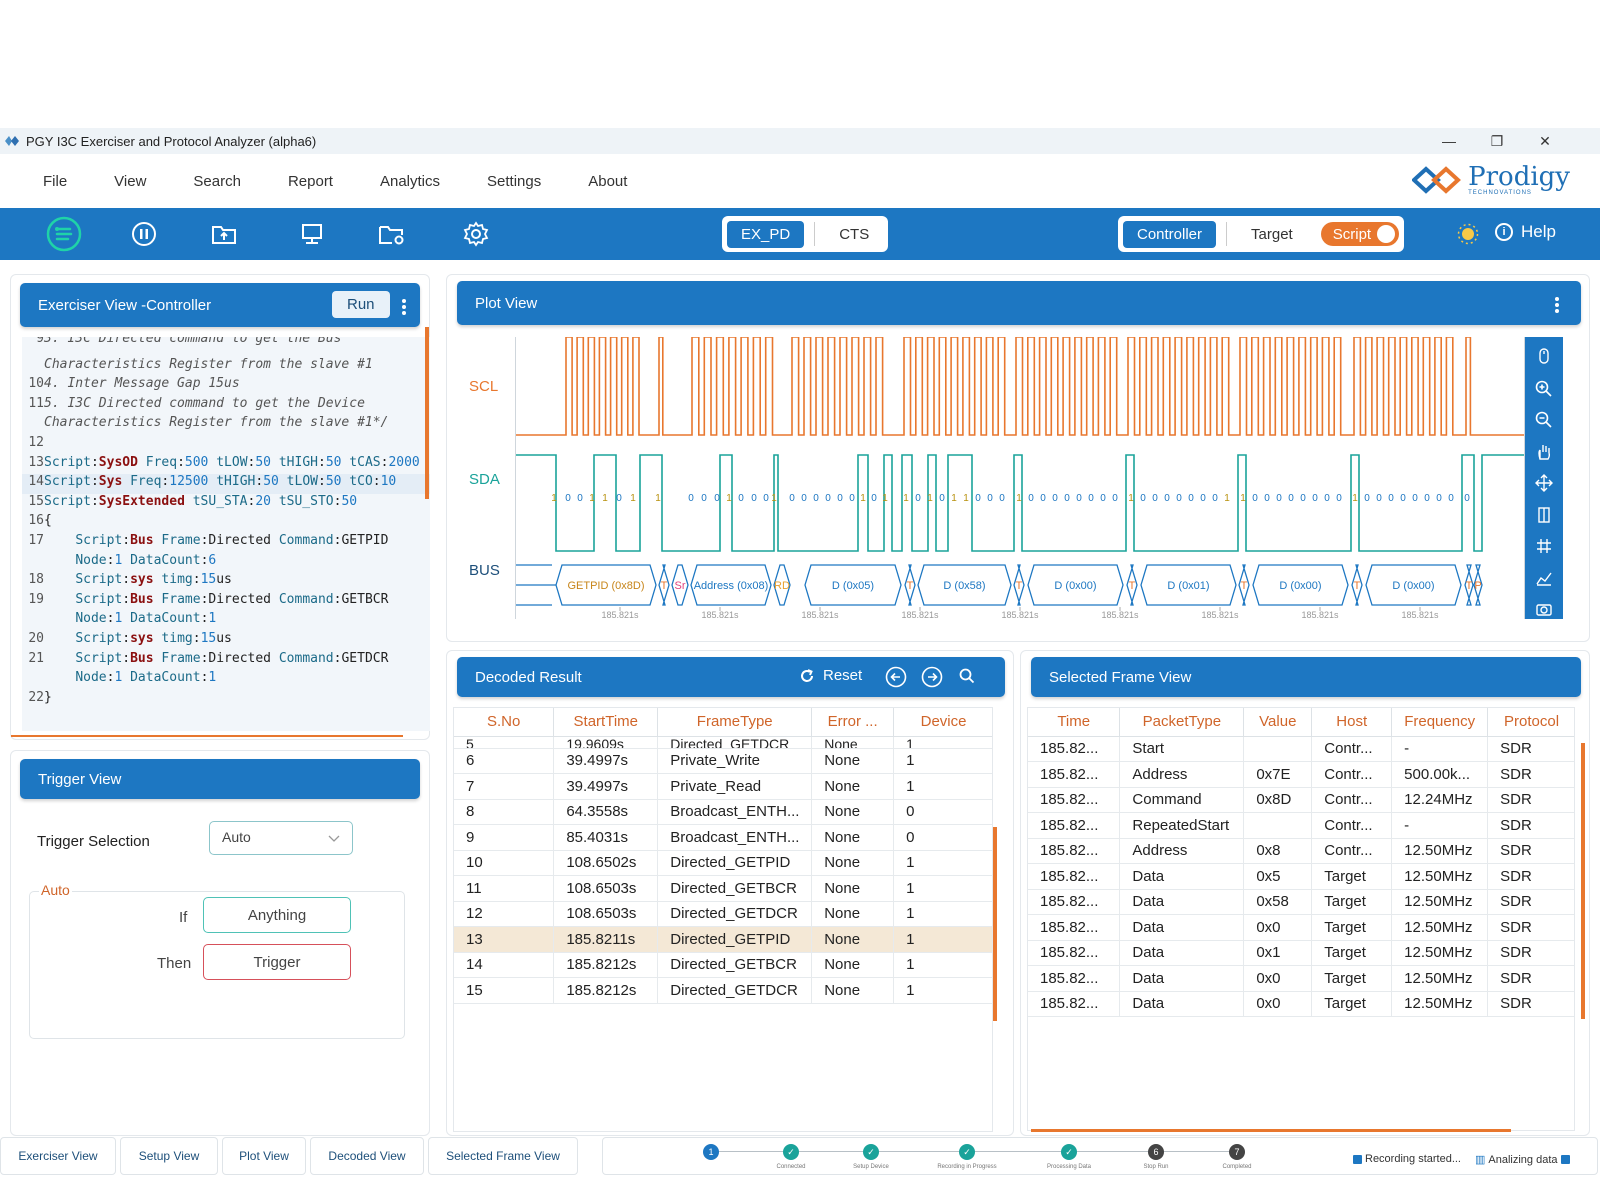 The width and height of the screenshot is (1600, 1200). What do you see at coordinates (277, 915) in the screenshot?
I see `if-anything-button: Anything` at bounding box center [277, 915].